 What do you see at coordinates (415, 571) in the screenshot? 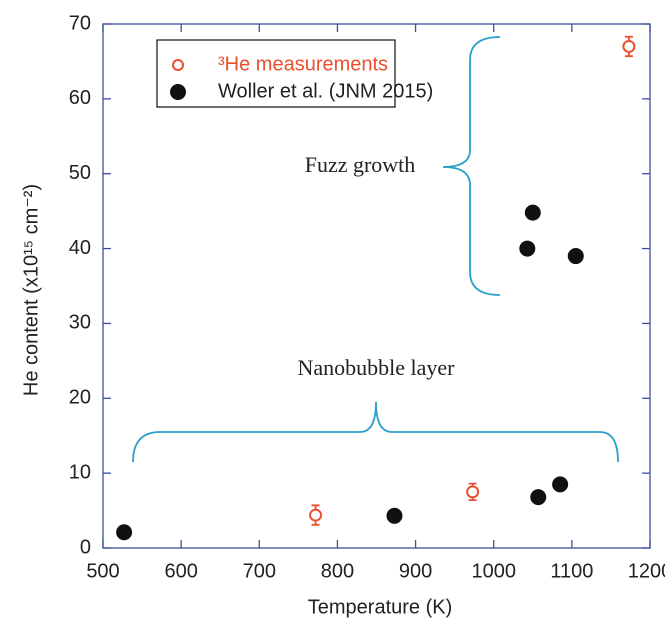
I see `x-tick-label: 900` at bounding box center [415, 571].